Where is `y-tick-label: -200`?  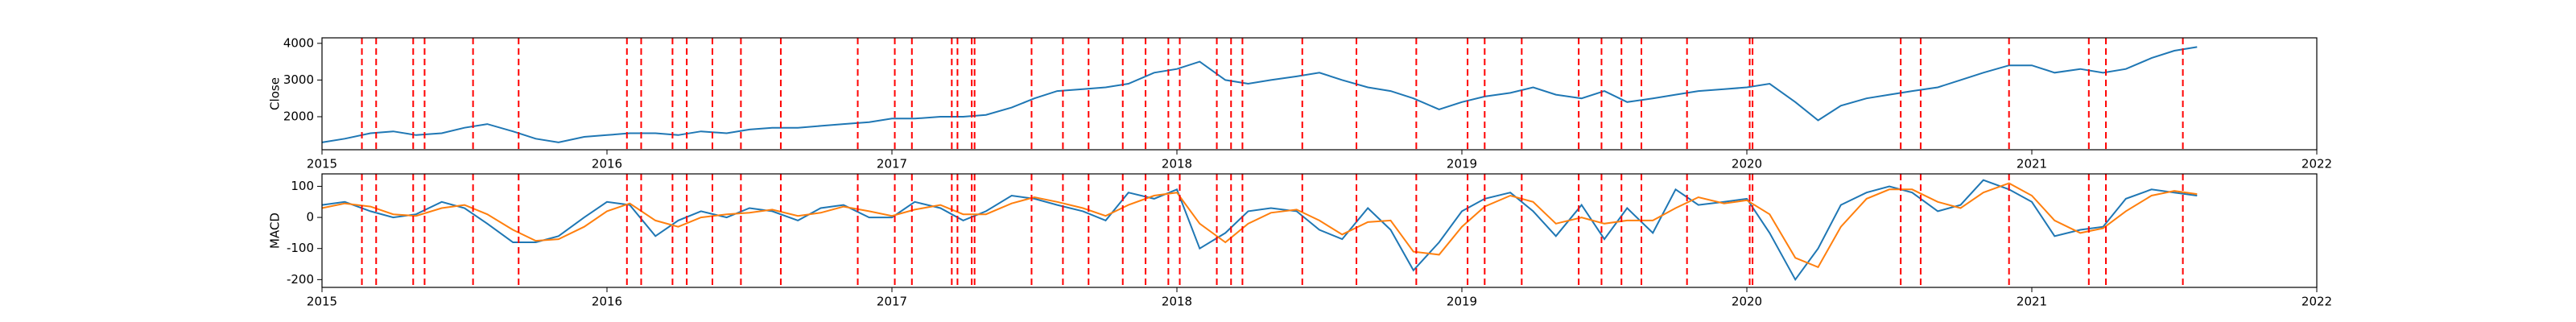
y-tick-label: -200 is located at coordinates (300, 279).